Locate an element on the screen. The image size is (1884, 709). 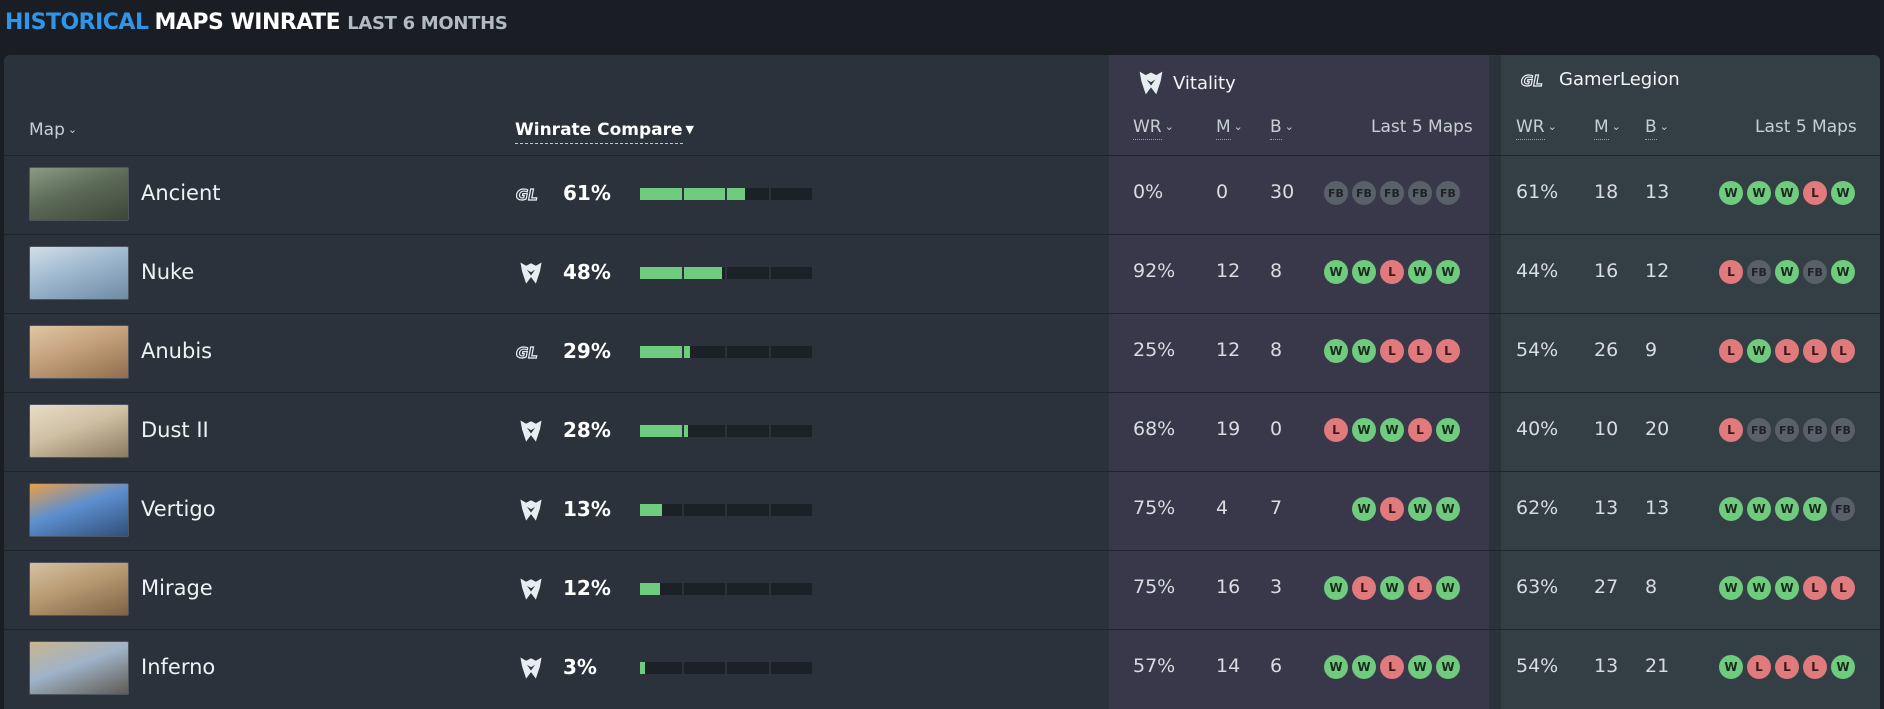
title-period: LAST 6 MONTHS is located at coordinates (427, 23).